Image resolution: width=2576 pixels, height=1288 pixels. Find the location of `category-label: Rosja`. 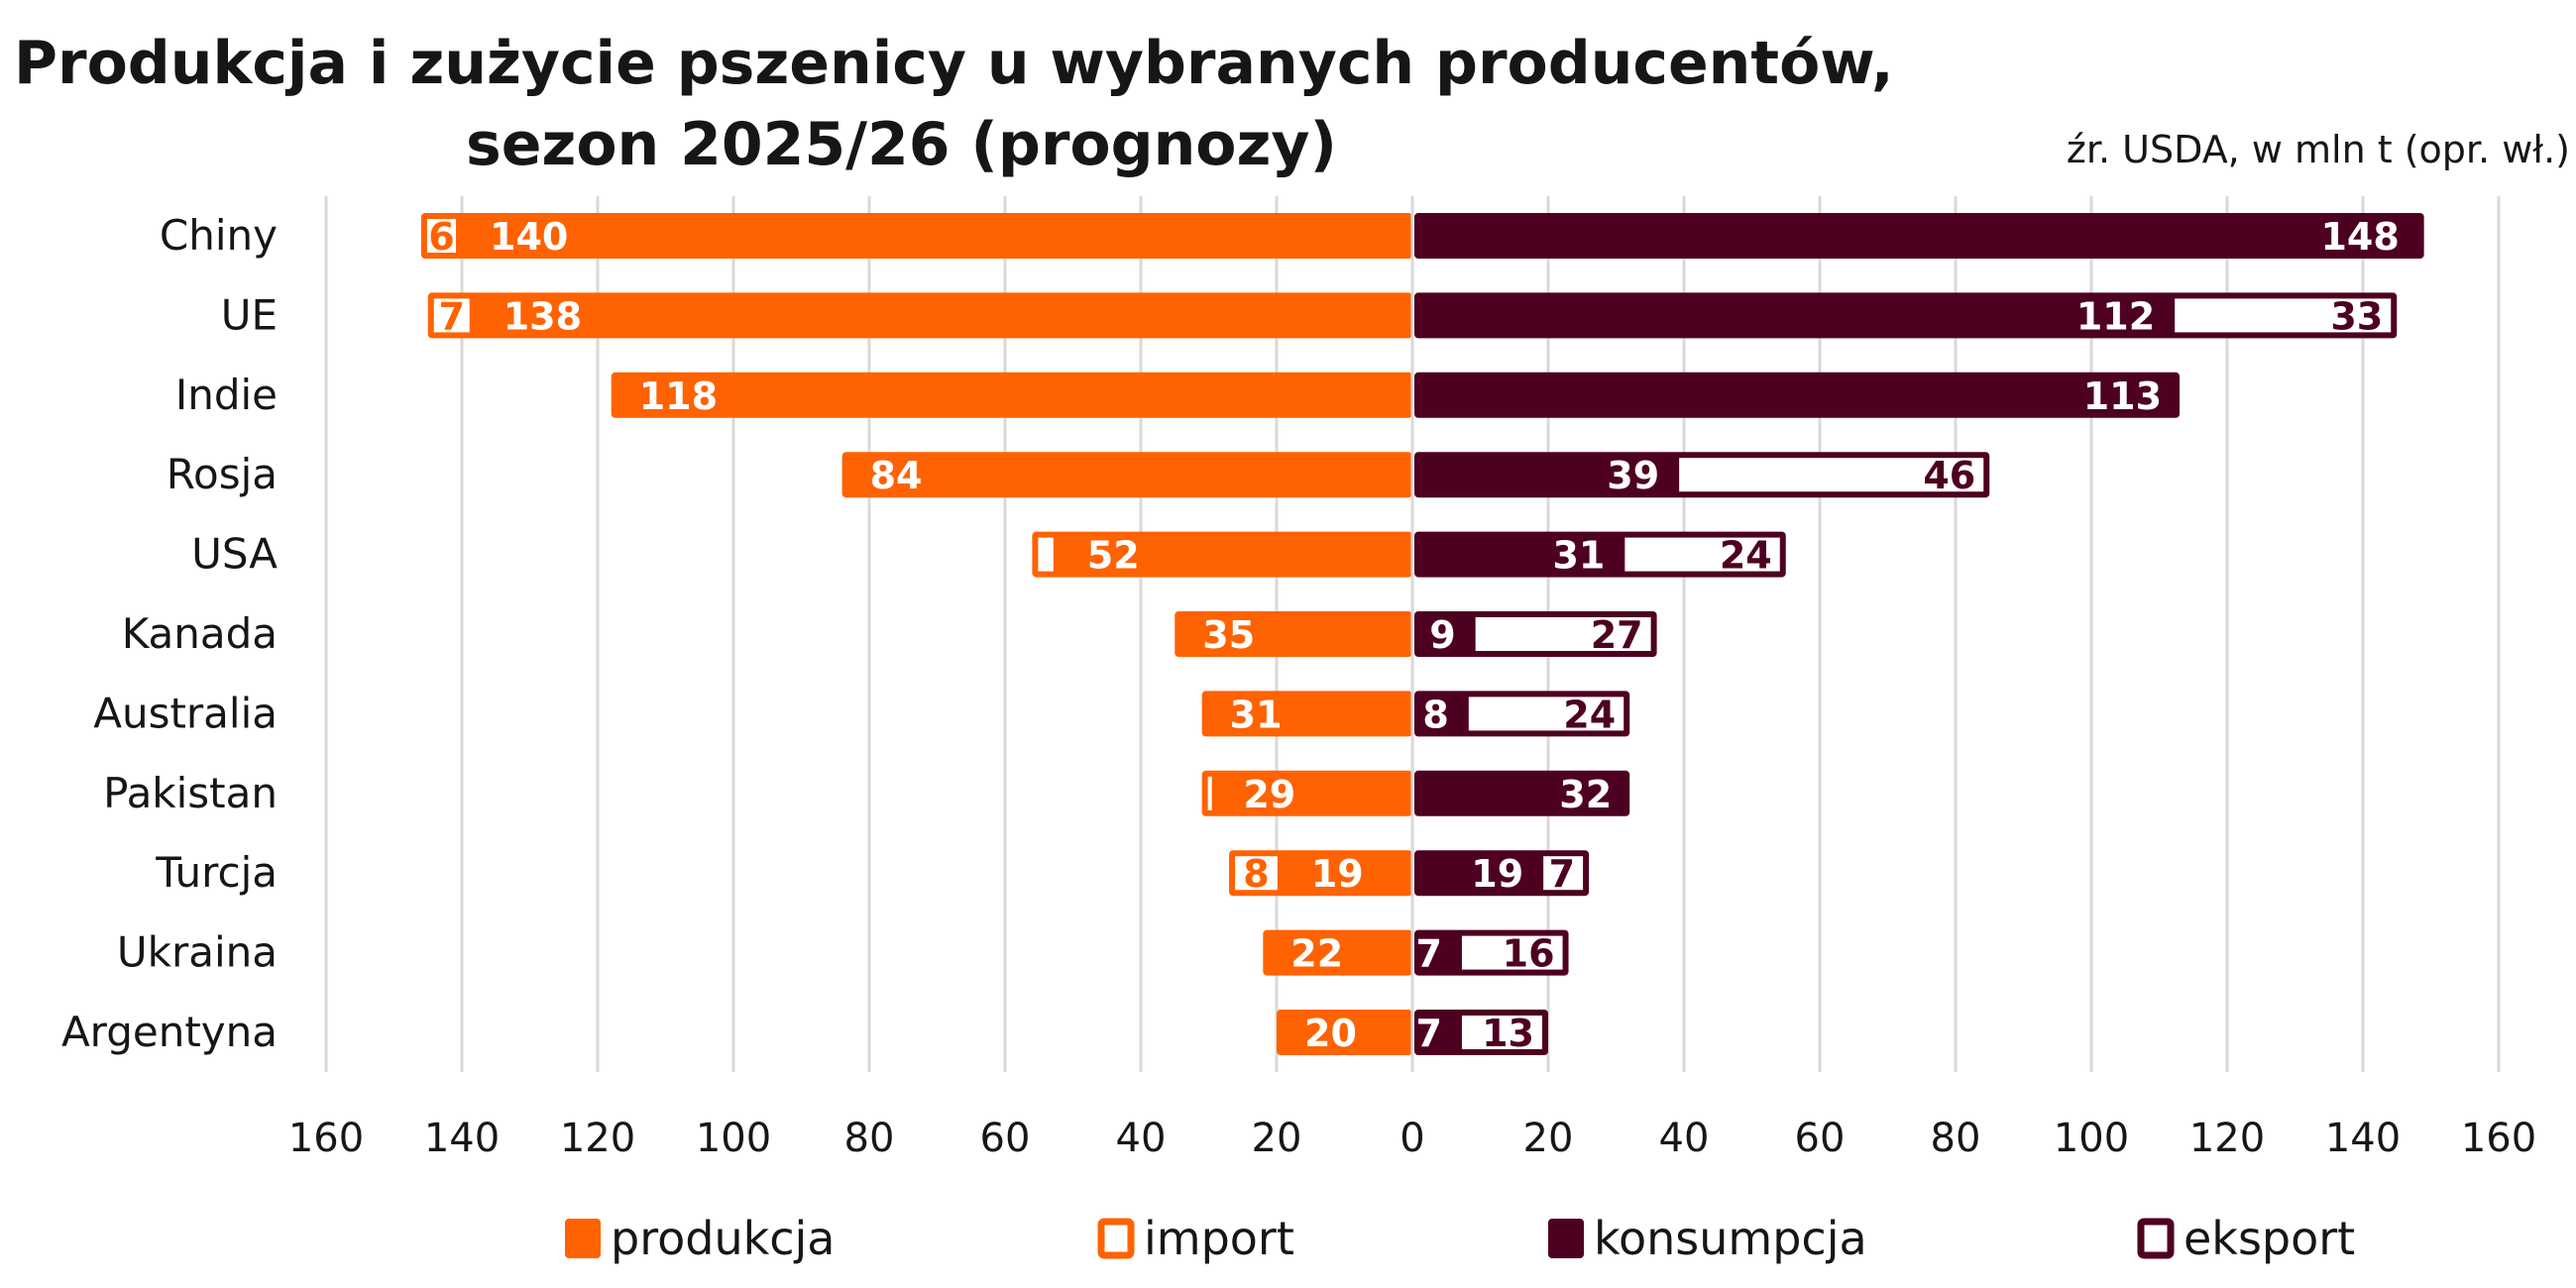

category-label: Rosja is located at coordinates (222, 474).